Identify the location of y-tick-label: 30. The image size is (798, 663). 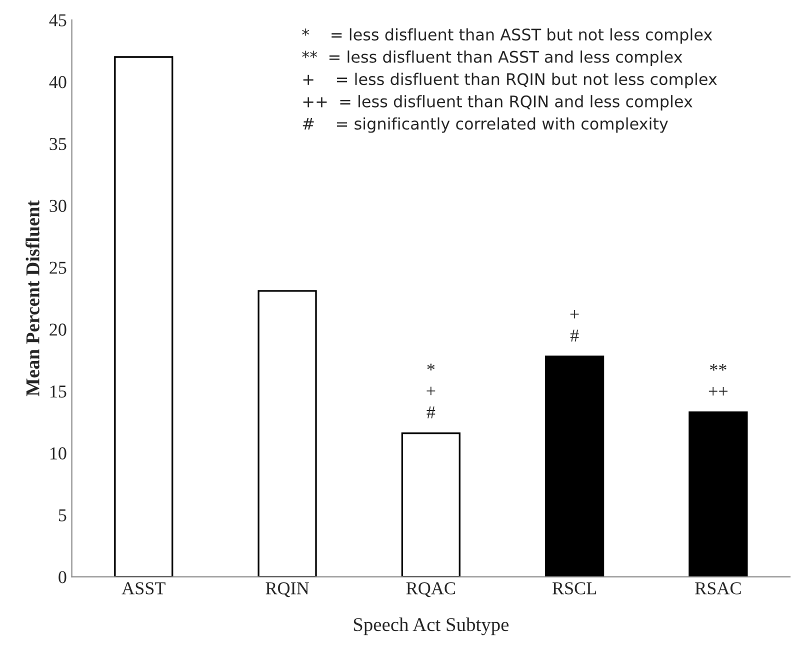
(58, 206).